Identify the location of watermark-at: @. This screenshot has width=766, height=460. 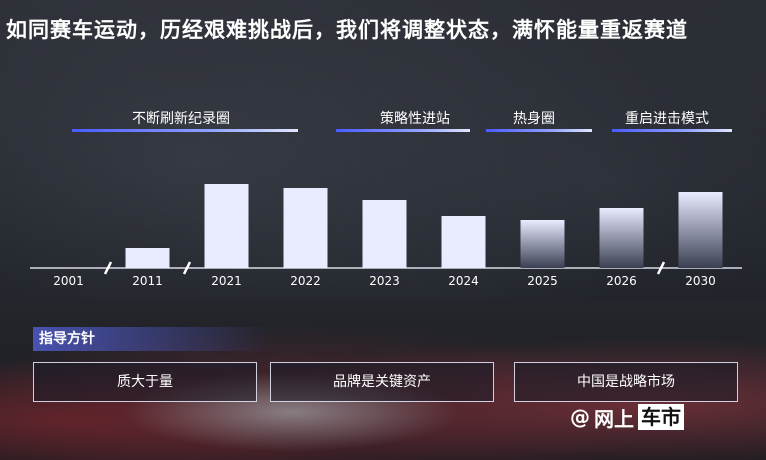
(580, 417).